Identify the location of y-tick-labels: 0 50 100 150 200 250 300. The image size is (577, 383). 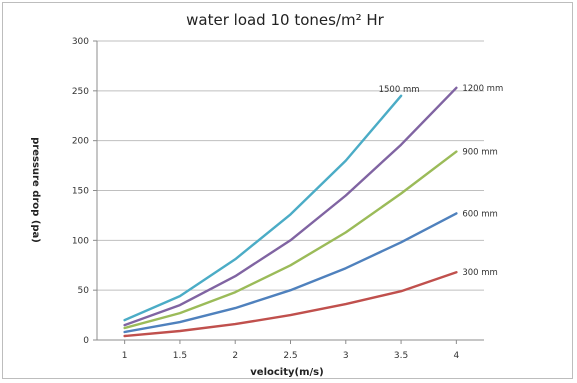
(80, 191).